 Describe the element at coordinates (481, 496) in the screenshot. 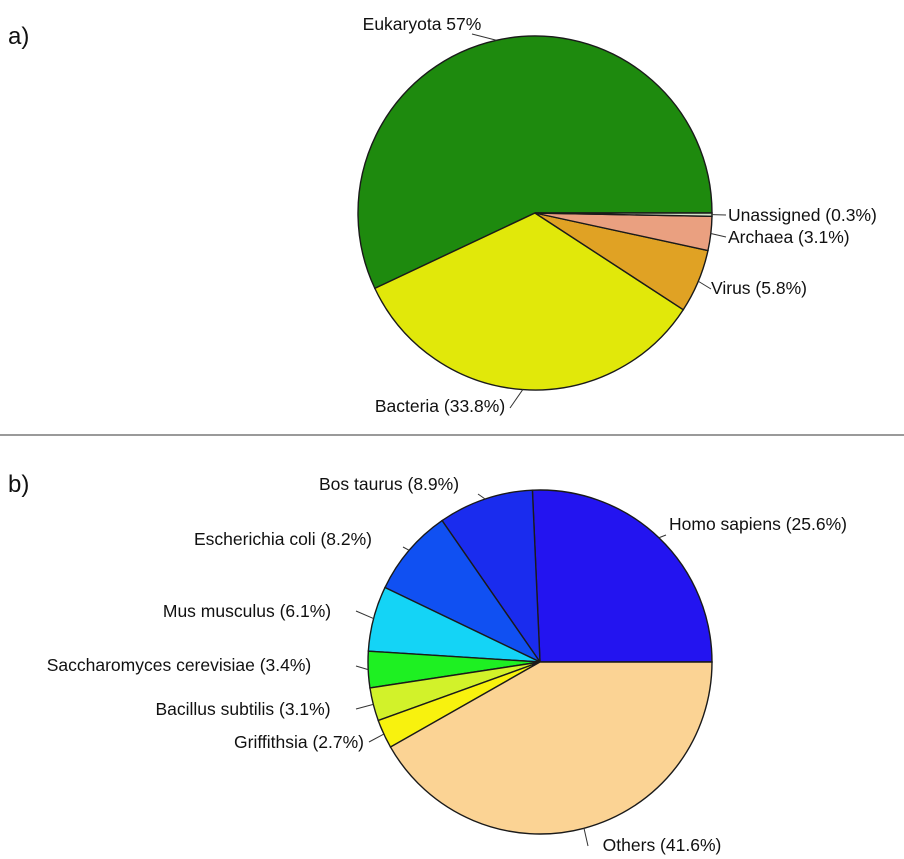

I see `pie-b-bos-taurus-leader-line` at that location.